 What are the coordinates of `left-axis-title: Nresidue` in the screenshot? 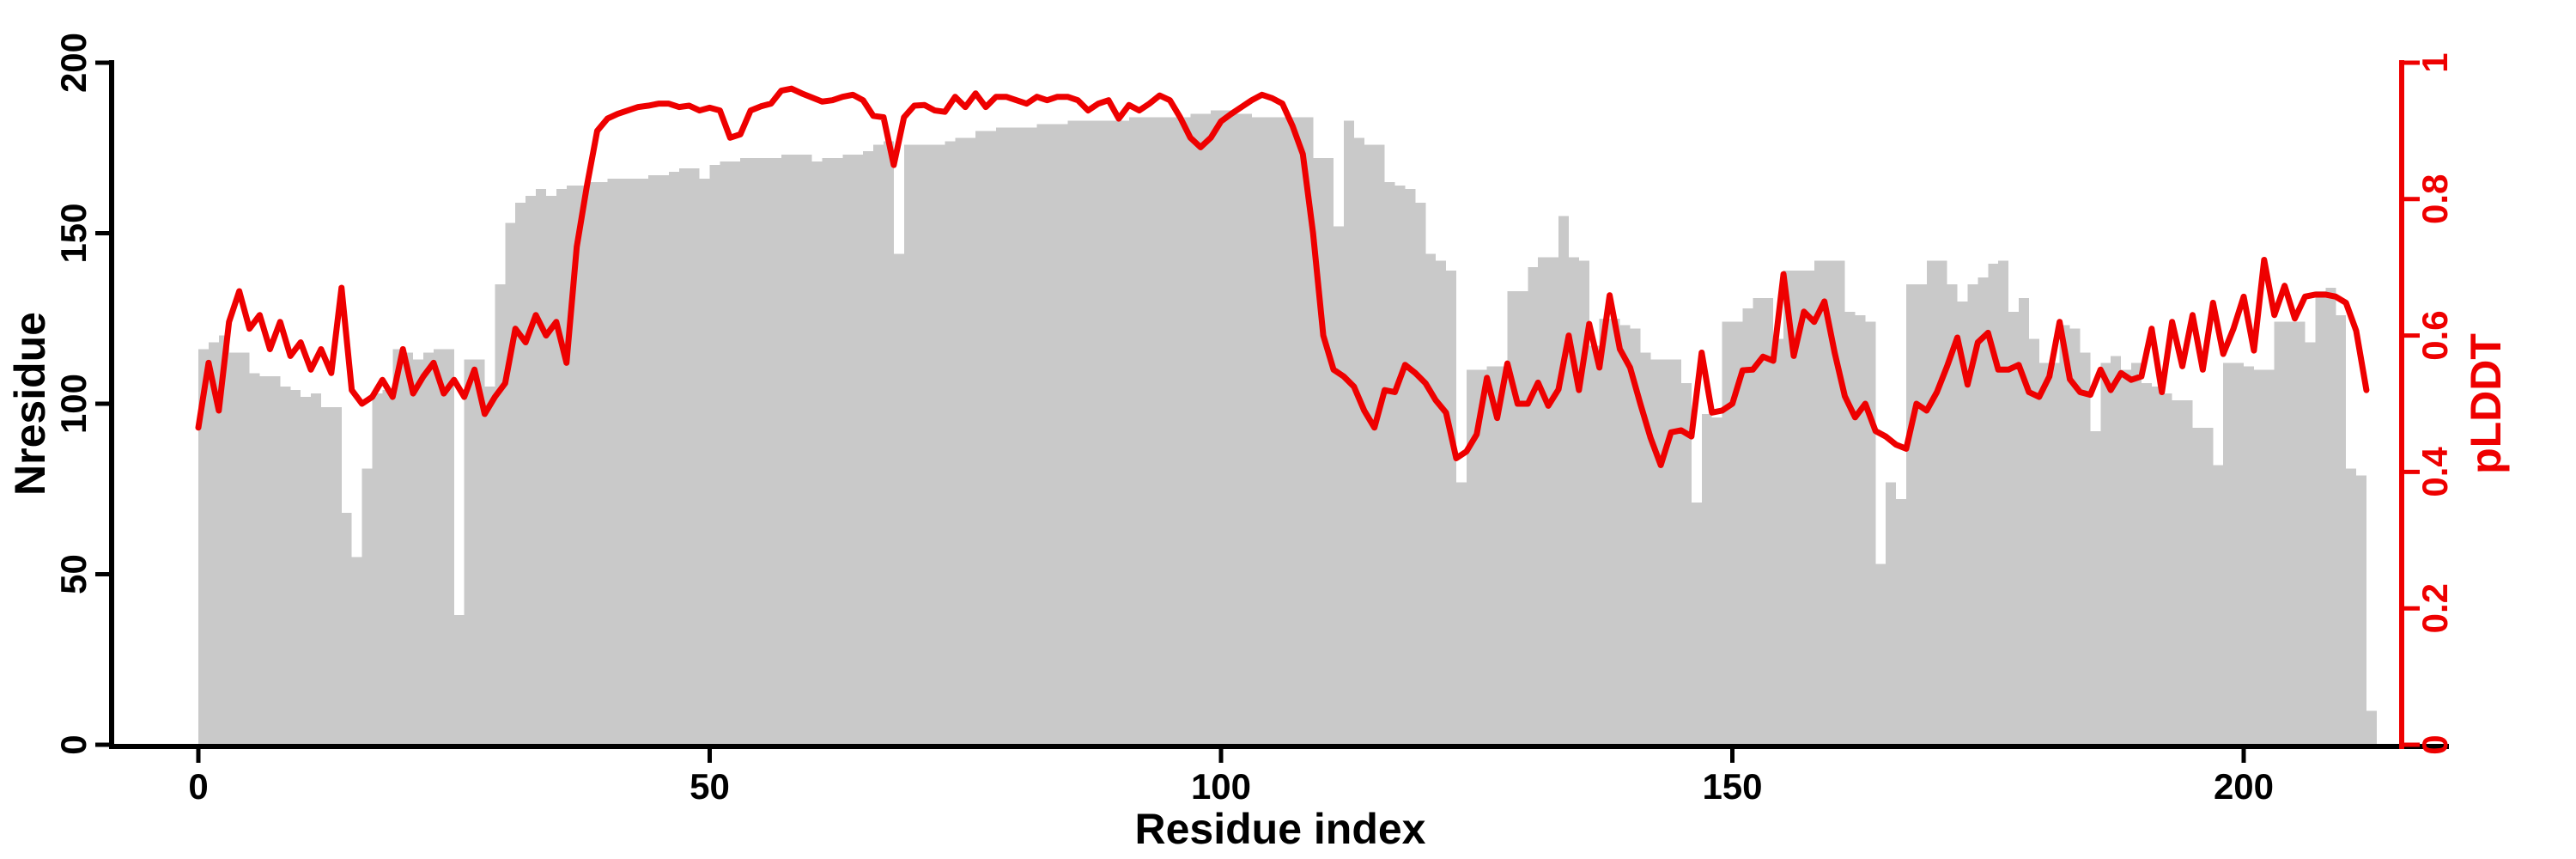 It's located at (30, 404).